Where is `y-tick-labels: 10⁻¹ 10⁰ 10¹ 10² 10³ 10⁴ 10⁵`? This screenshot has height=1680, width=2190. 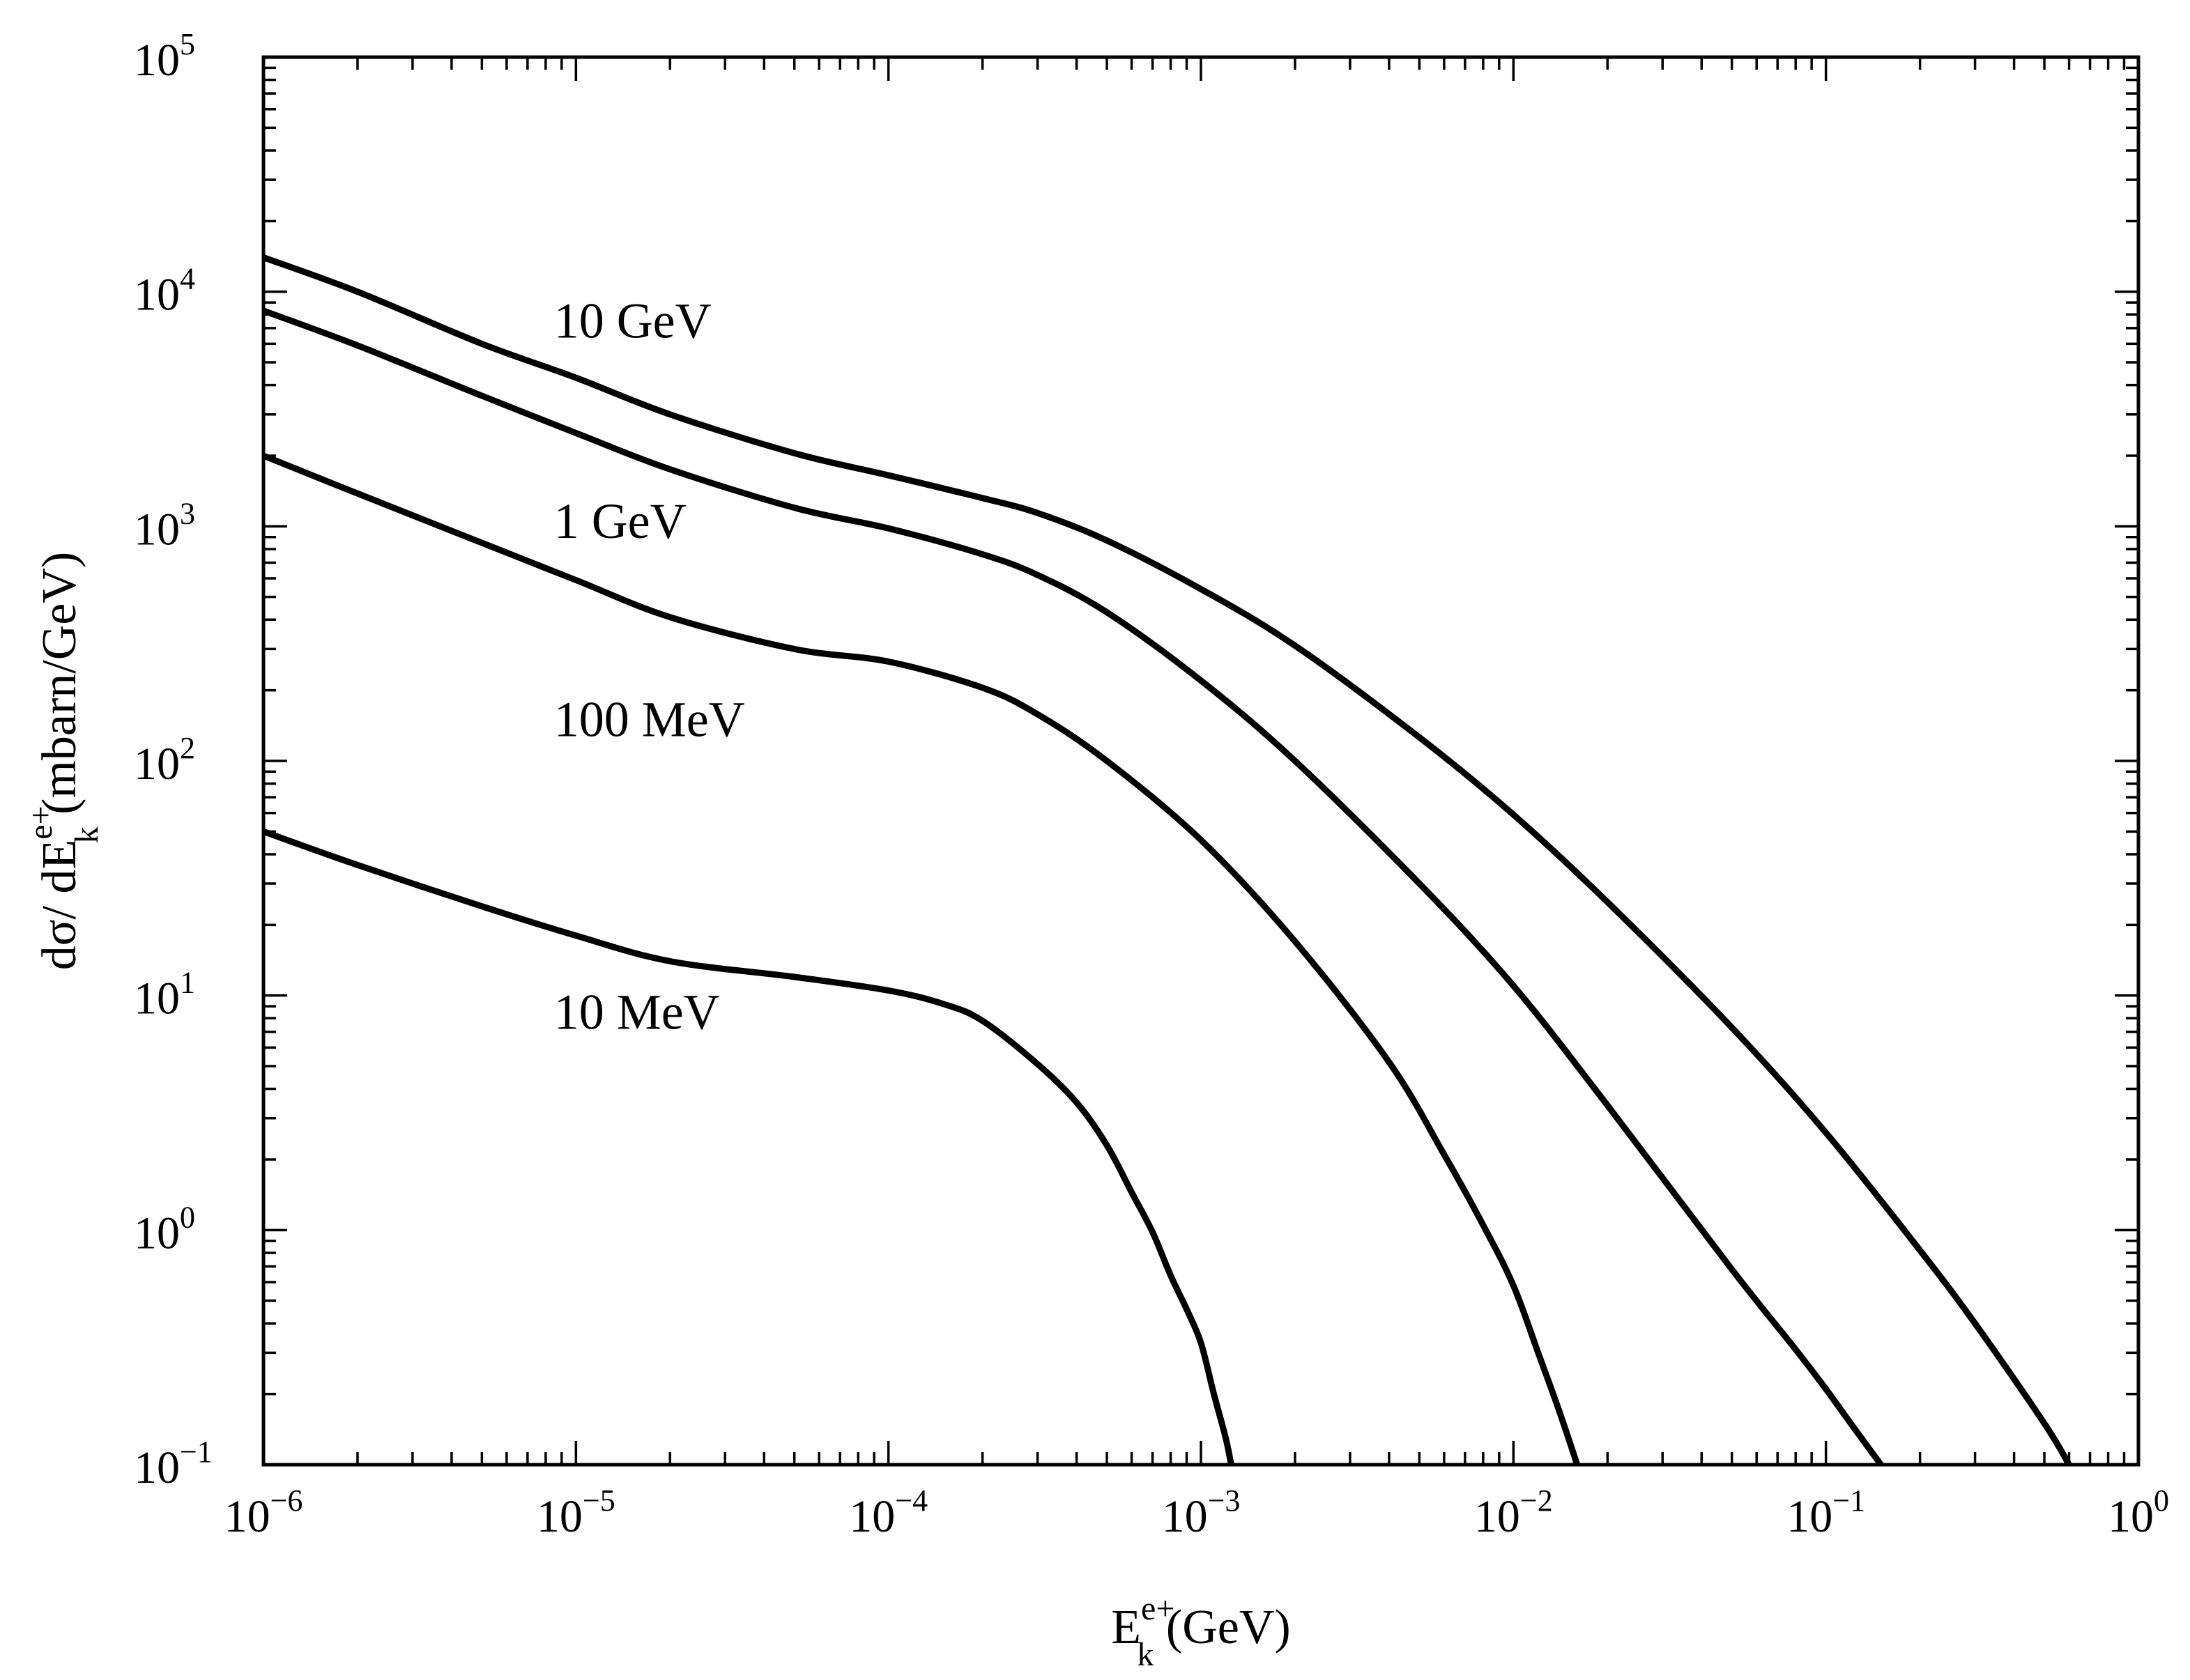 y-tick-labels: 10⁻¹ 10⁰ 10¹ 10² 10³ 10⁴ 10⁵ is located at coordinates (173, 760).